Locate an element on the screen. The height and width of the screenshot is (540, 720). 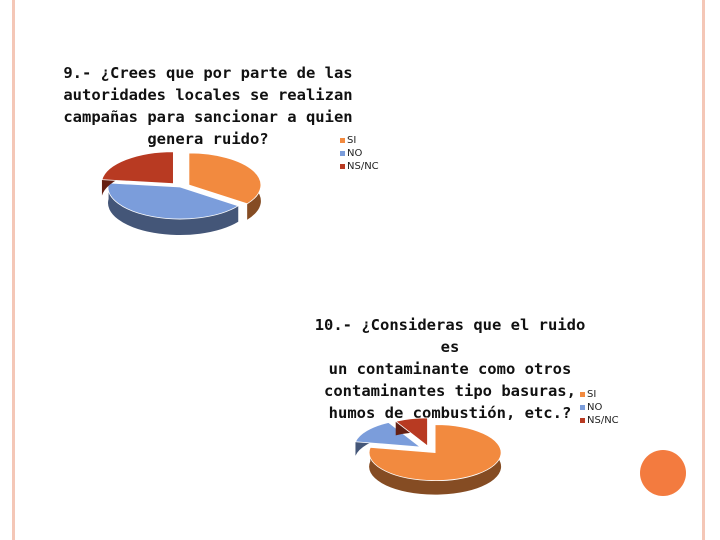
chart-2-pie is located at coordinates (428, 456).